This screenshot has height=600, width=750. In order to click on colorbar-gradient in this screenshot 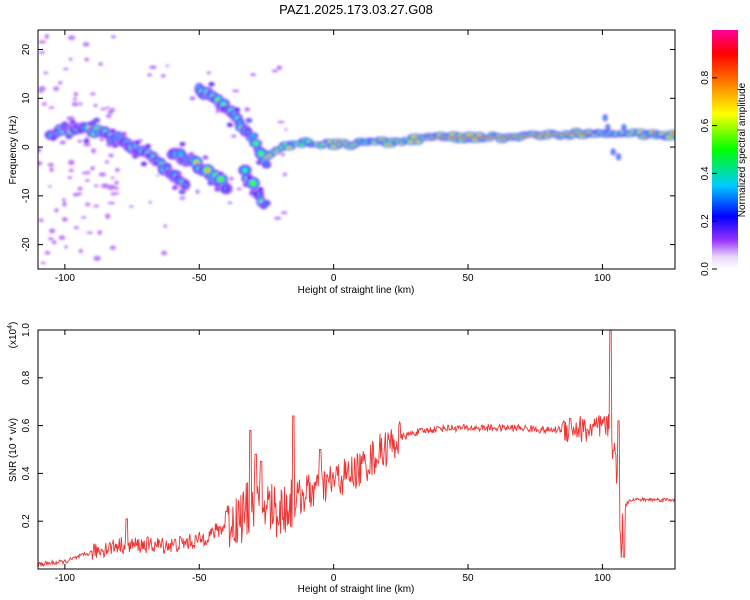, I will do `click(725, 149)`.